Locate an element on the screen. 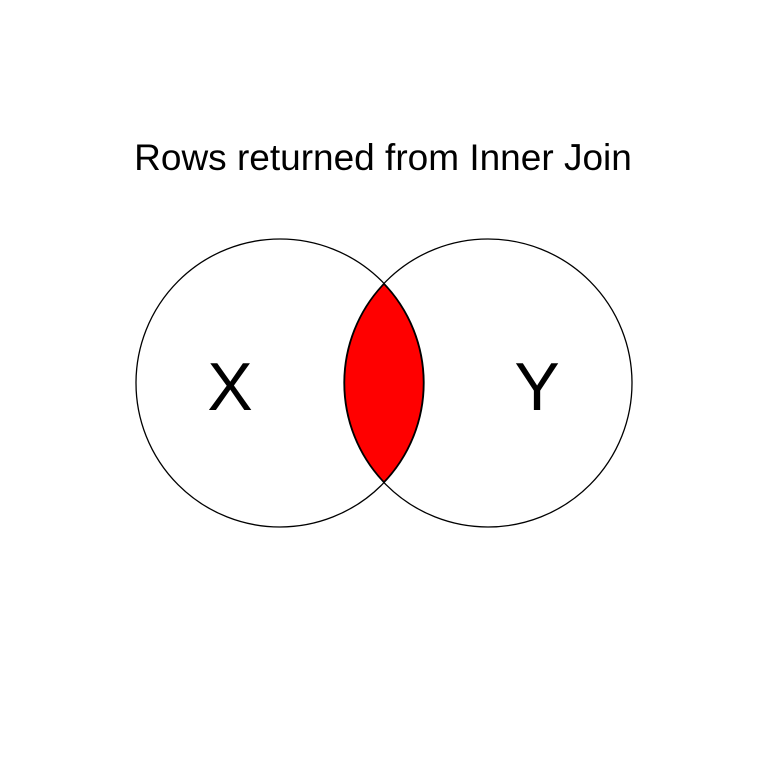  set-x-circle is located at coordinates (280, 383).